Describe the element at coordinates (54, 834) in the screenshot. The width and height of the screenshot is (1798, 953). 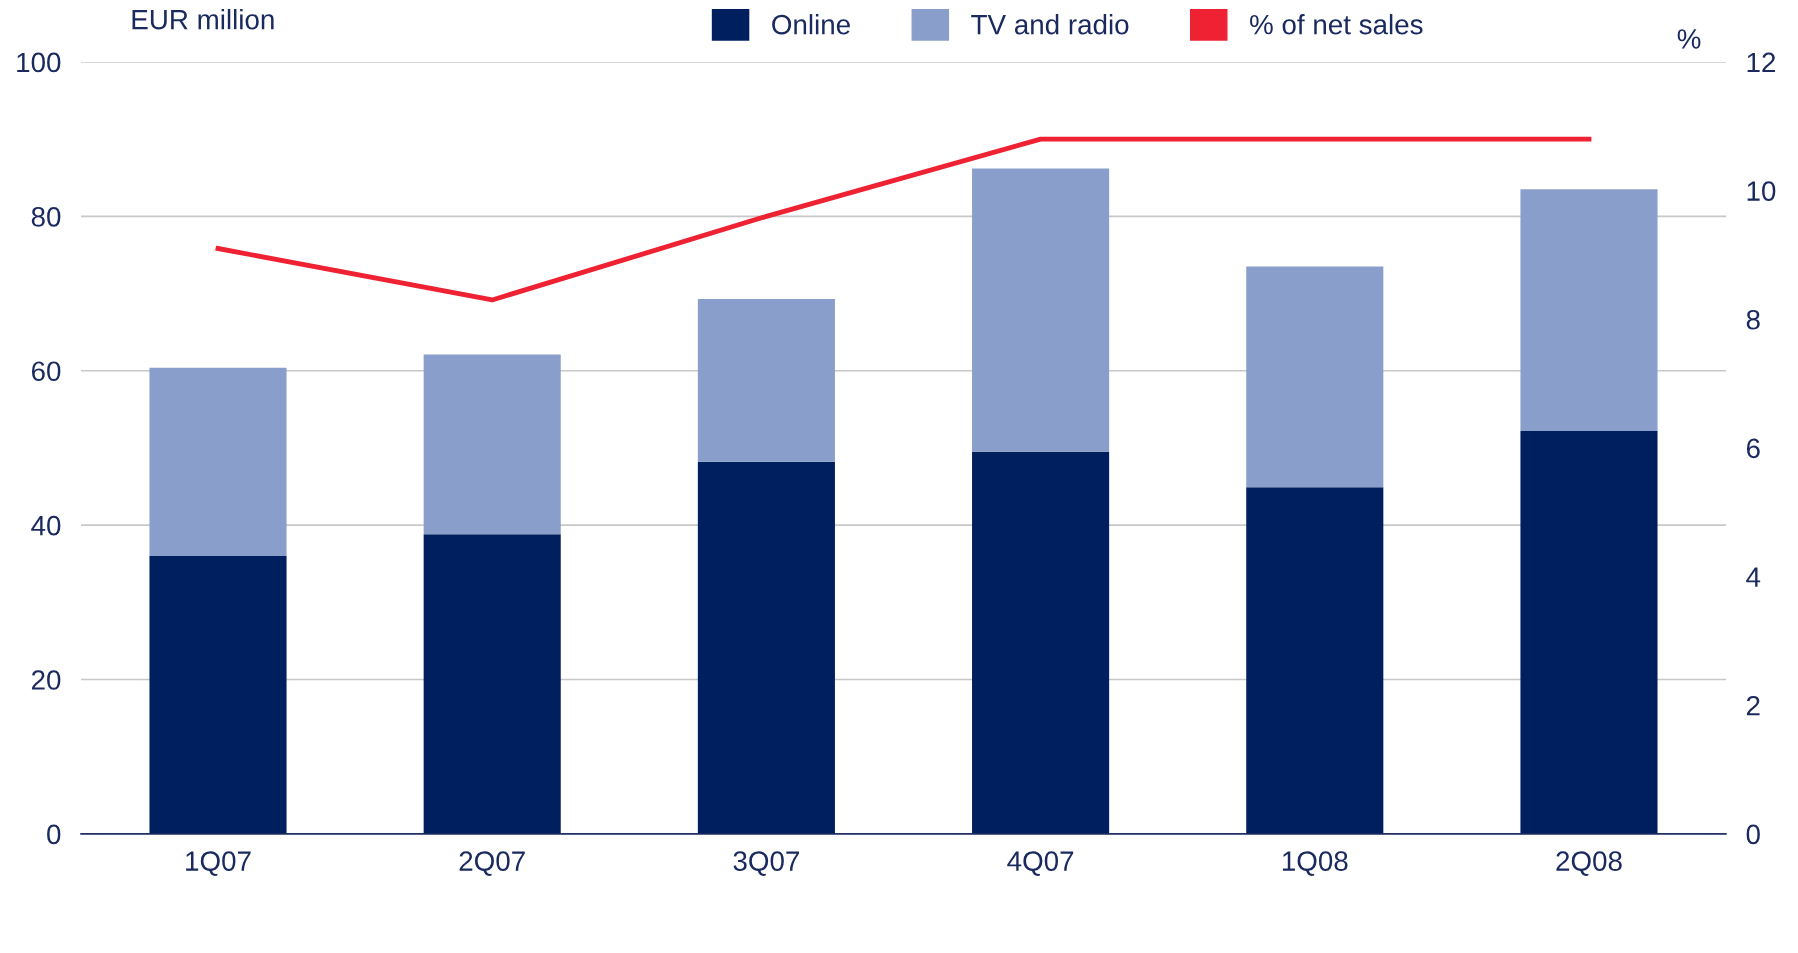
I see `y-tick-label: 0` at that location.